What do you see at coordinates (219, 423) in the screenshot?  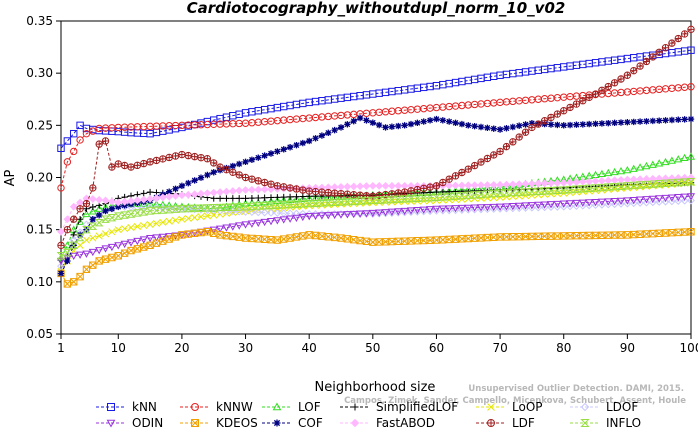 I see `legend-item-kdeos: KDEOS` at bounding box center [219, 423].